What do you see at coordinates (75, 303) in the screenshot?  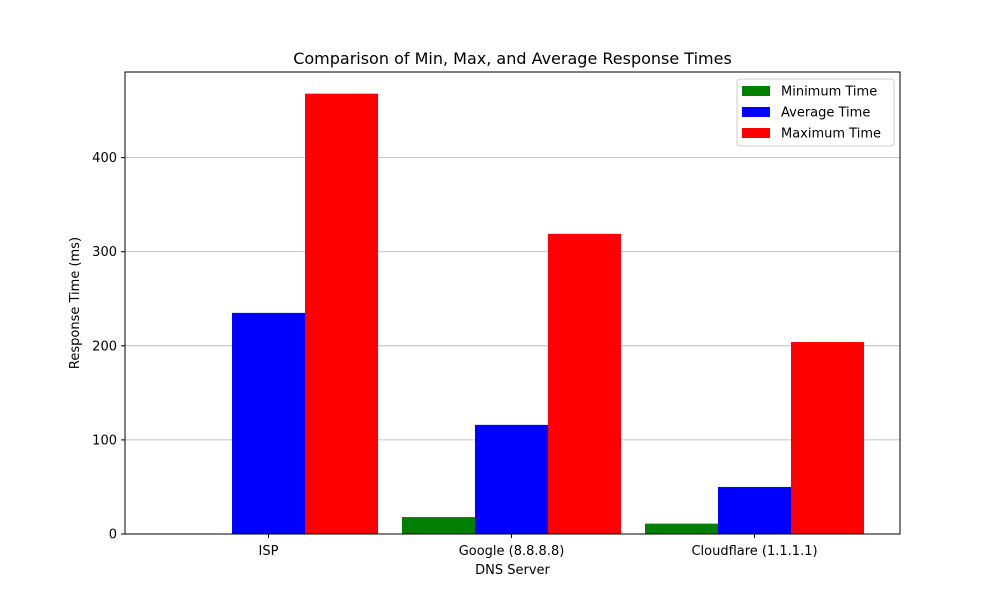 I see `y-axis-label: Response Time (ms)` at bounding box center [75, 303].